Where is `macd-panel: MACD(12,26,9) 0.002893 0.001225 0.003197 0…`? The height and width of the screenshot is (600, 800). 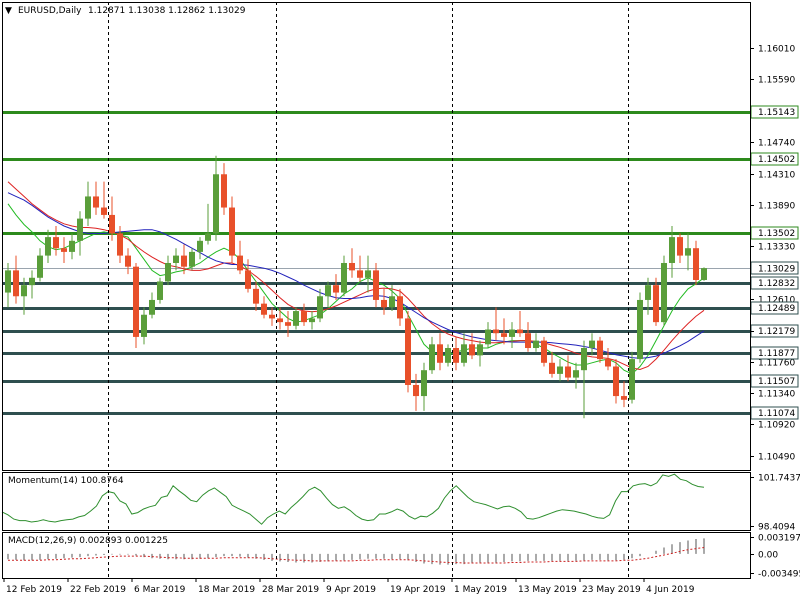 macd-panel: MACD(12,26,9) 0.002893 0.001225 0.003197 0… is located at coordinates (403, 557).